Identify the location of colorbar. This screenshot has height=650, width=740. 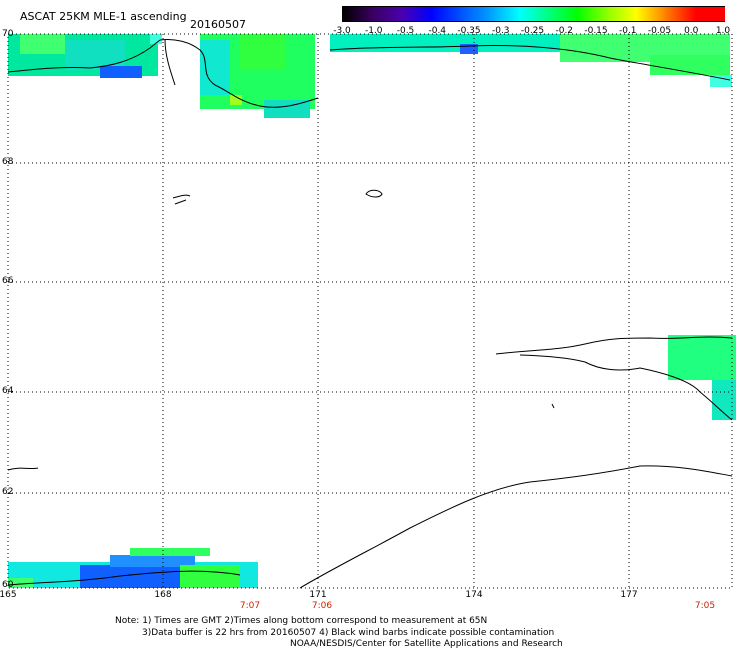
(533, 14).